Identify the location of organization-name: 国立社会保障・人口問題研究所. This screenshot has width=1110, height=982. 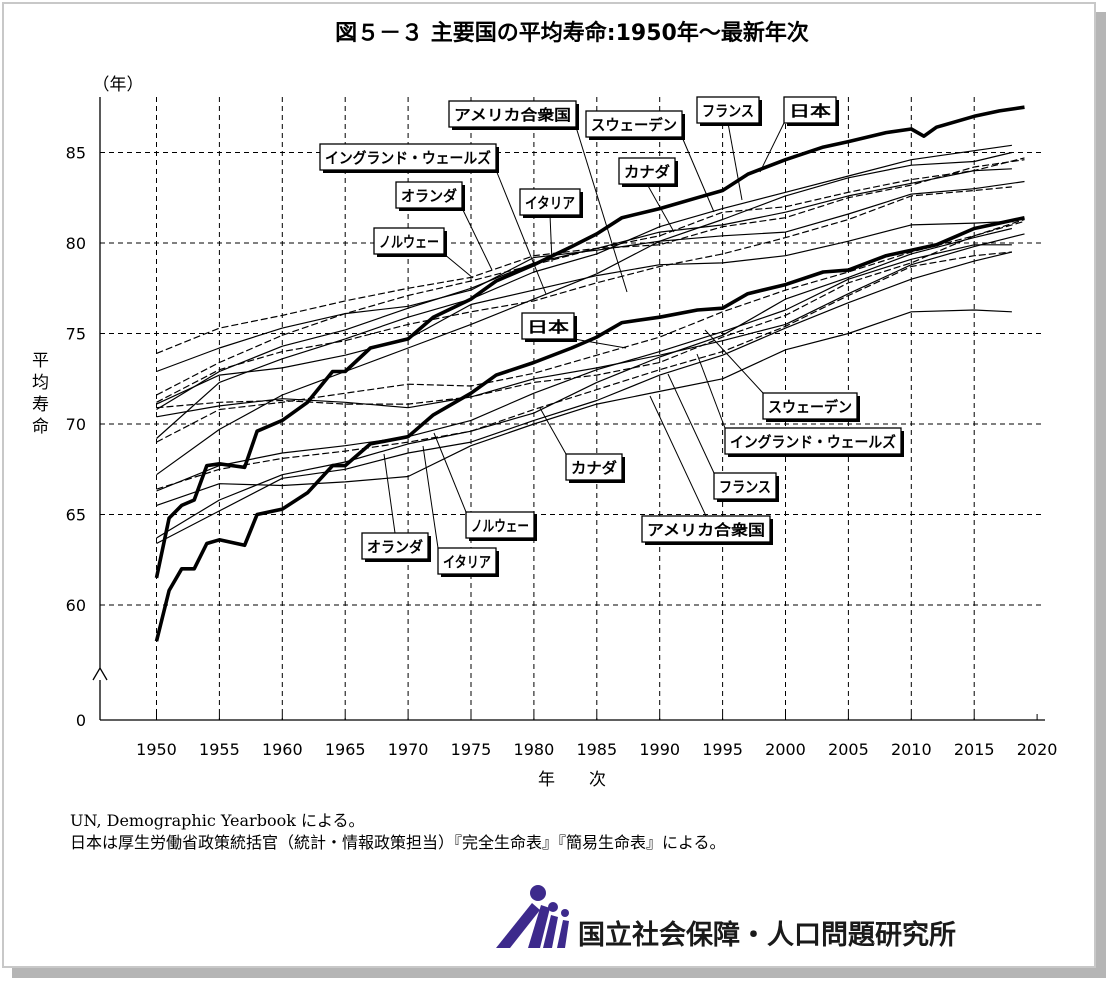
(767, 935).